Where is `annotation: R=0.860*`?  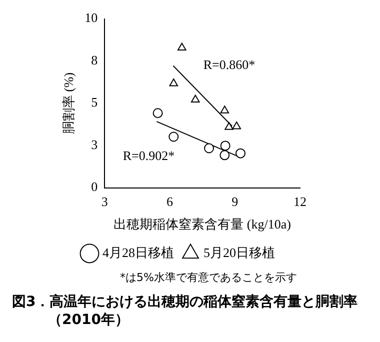
annotation: R=0.860* is located at coordinates (229, 64).